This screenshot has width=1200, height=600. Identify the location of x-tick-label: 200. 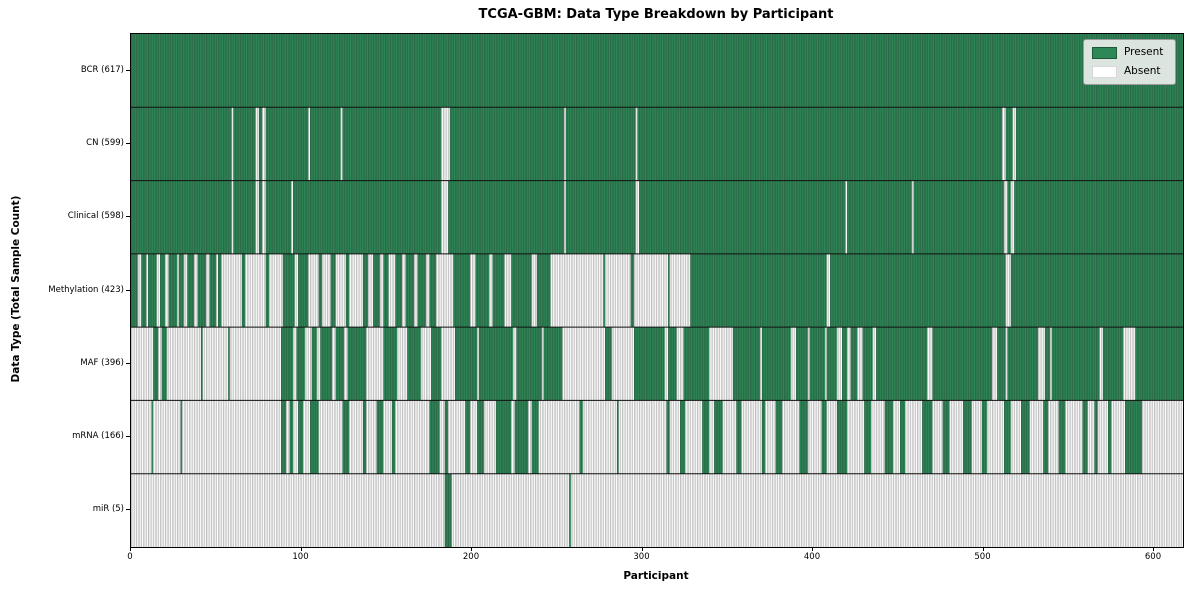
(471, 557).